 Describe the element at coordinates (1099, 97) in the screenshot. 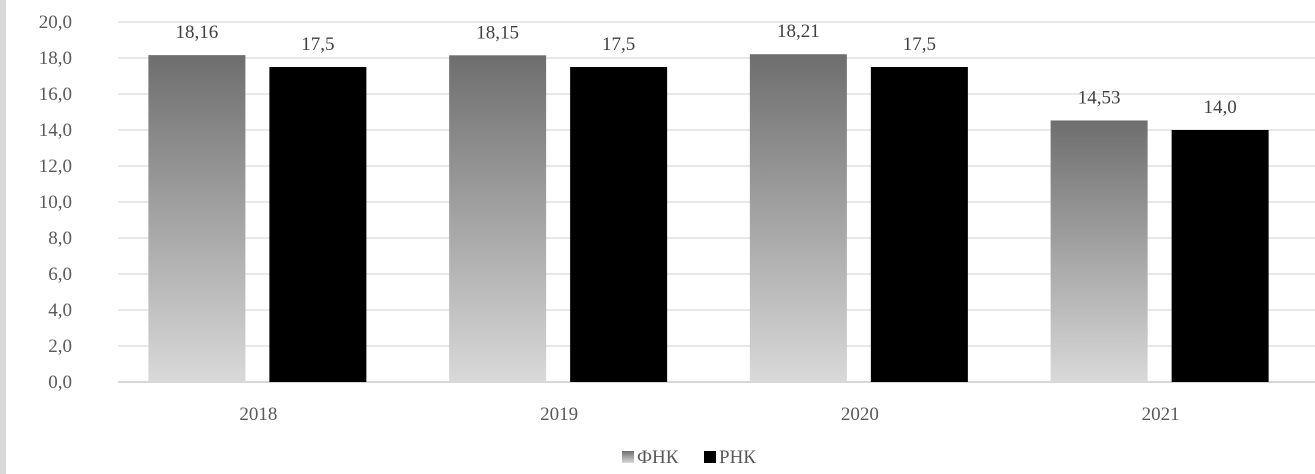

I see `data-label-fnk-2021: 14,53` at that location.